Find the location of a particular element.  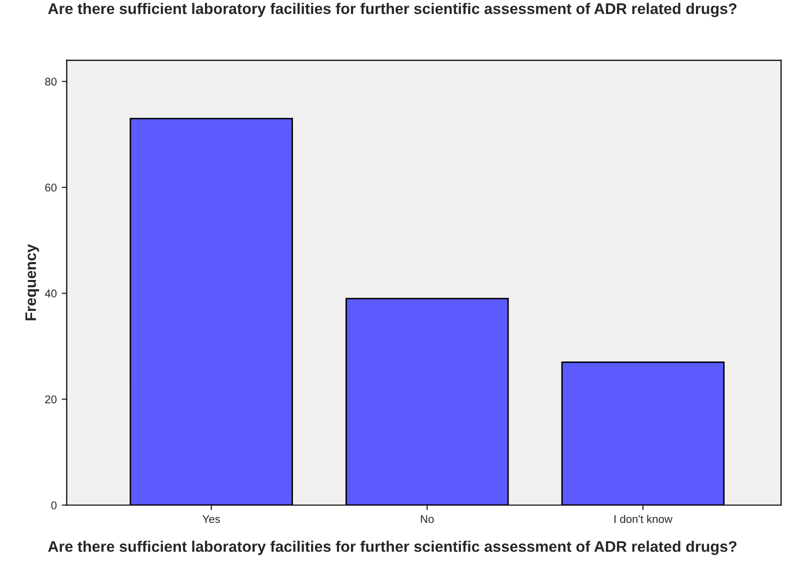

y-axis-title: Frequency is located at coordinates (32, 282).